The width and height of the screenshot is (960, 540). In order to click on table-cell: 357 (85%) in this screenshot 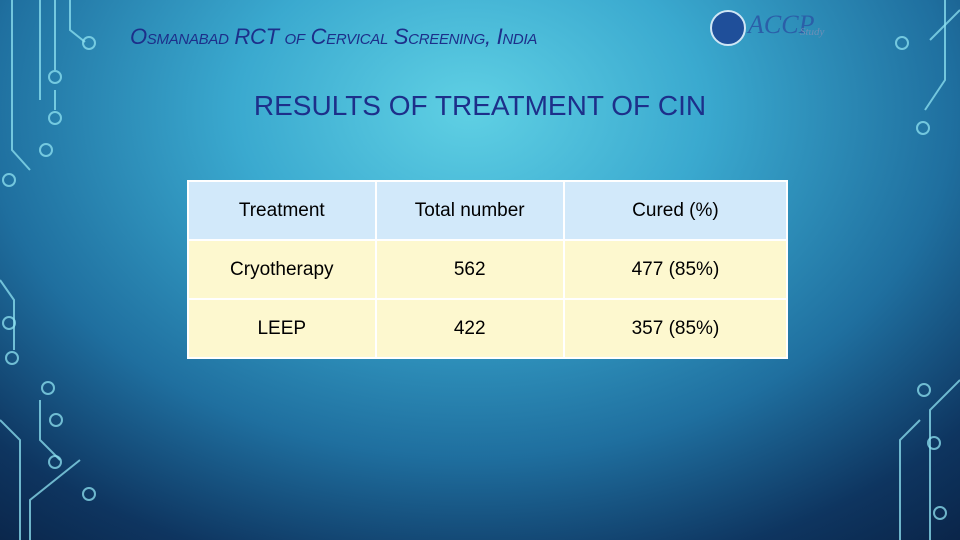, I will do `click(675, 328)`.